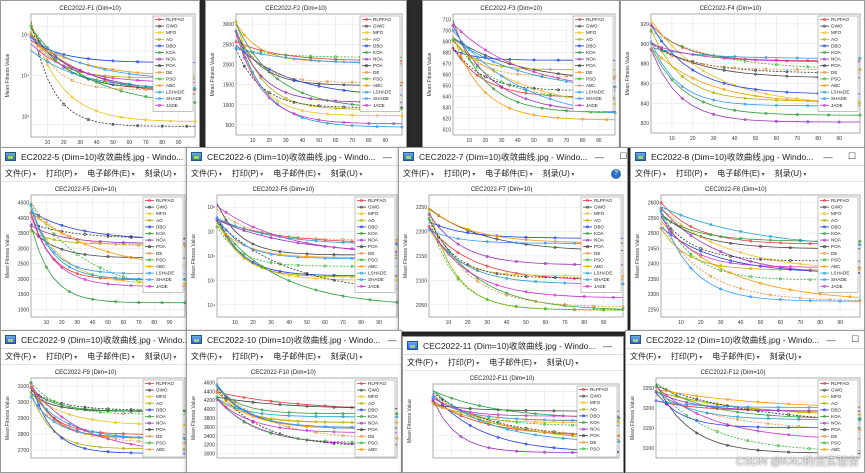  Describe the element at coordinates (511, 9) in the screenshot. I see `chart-title: CEC2022-F3 (Dim=10)` at that location.